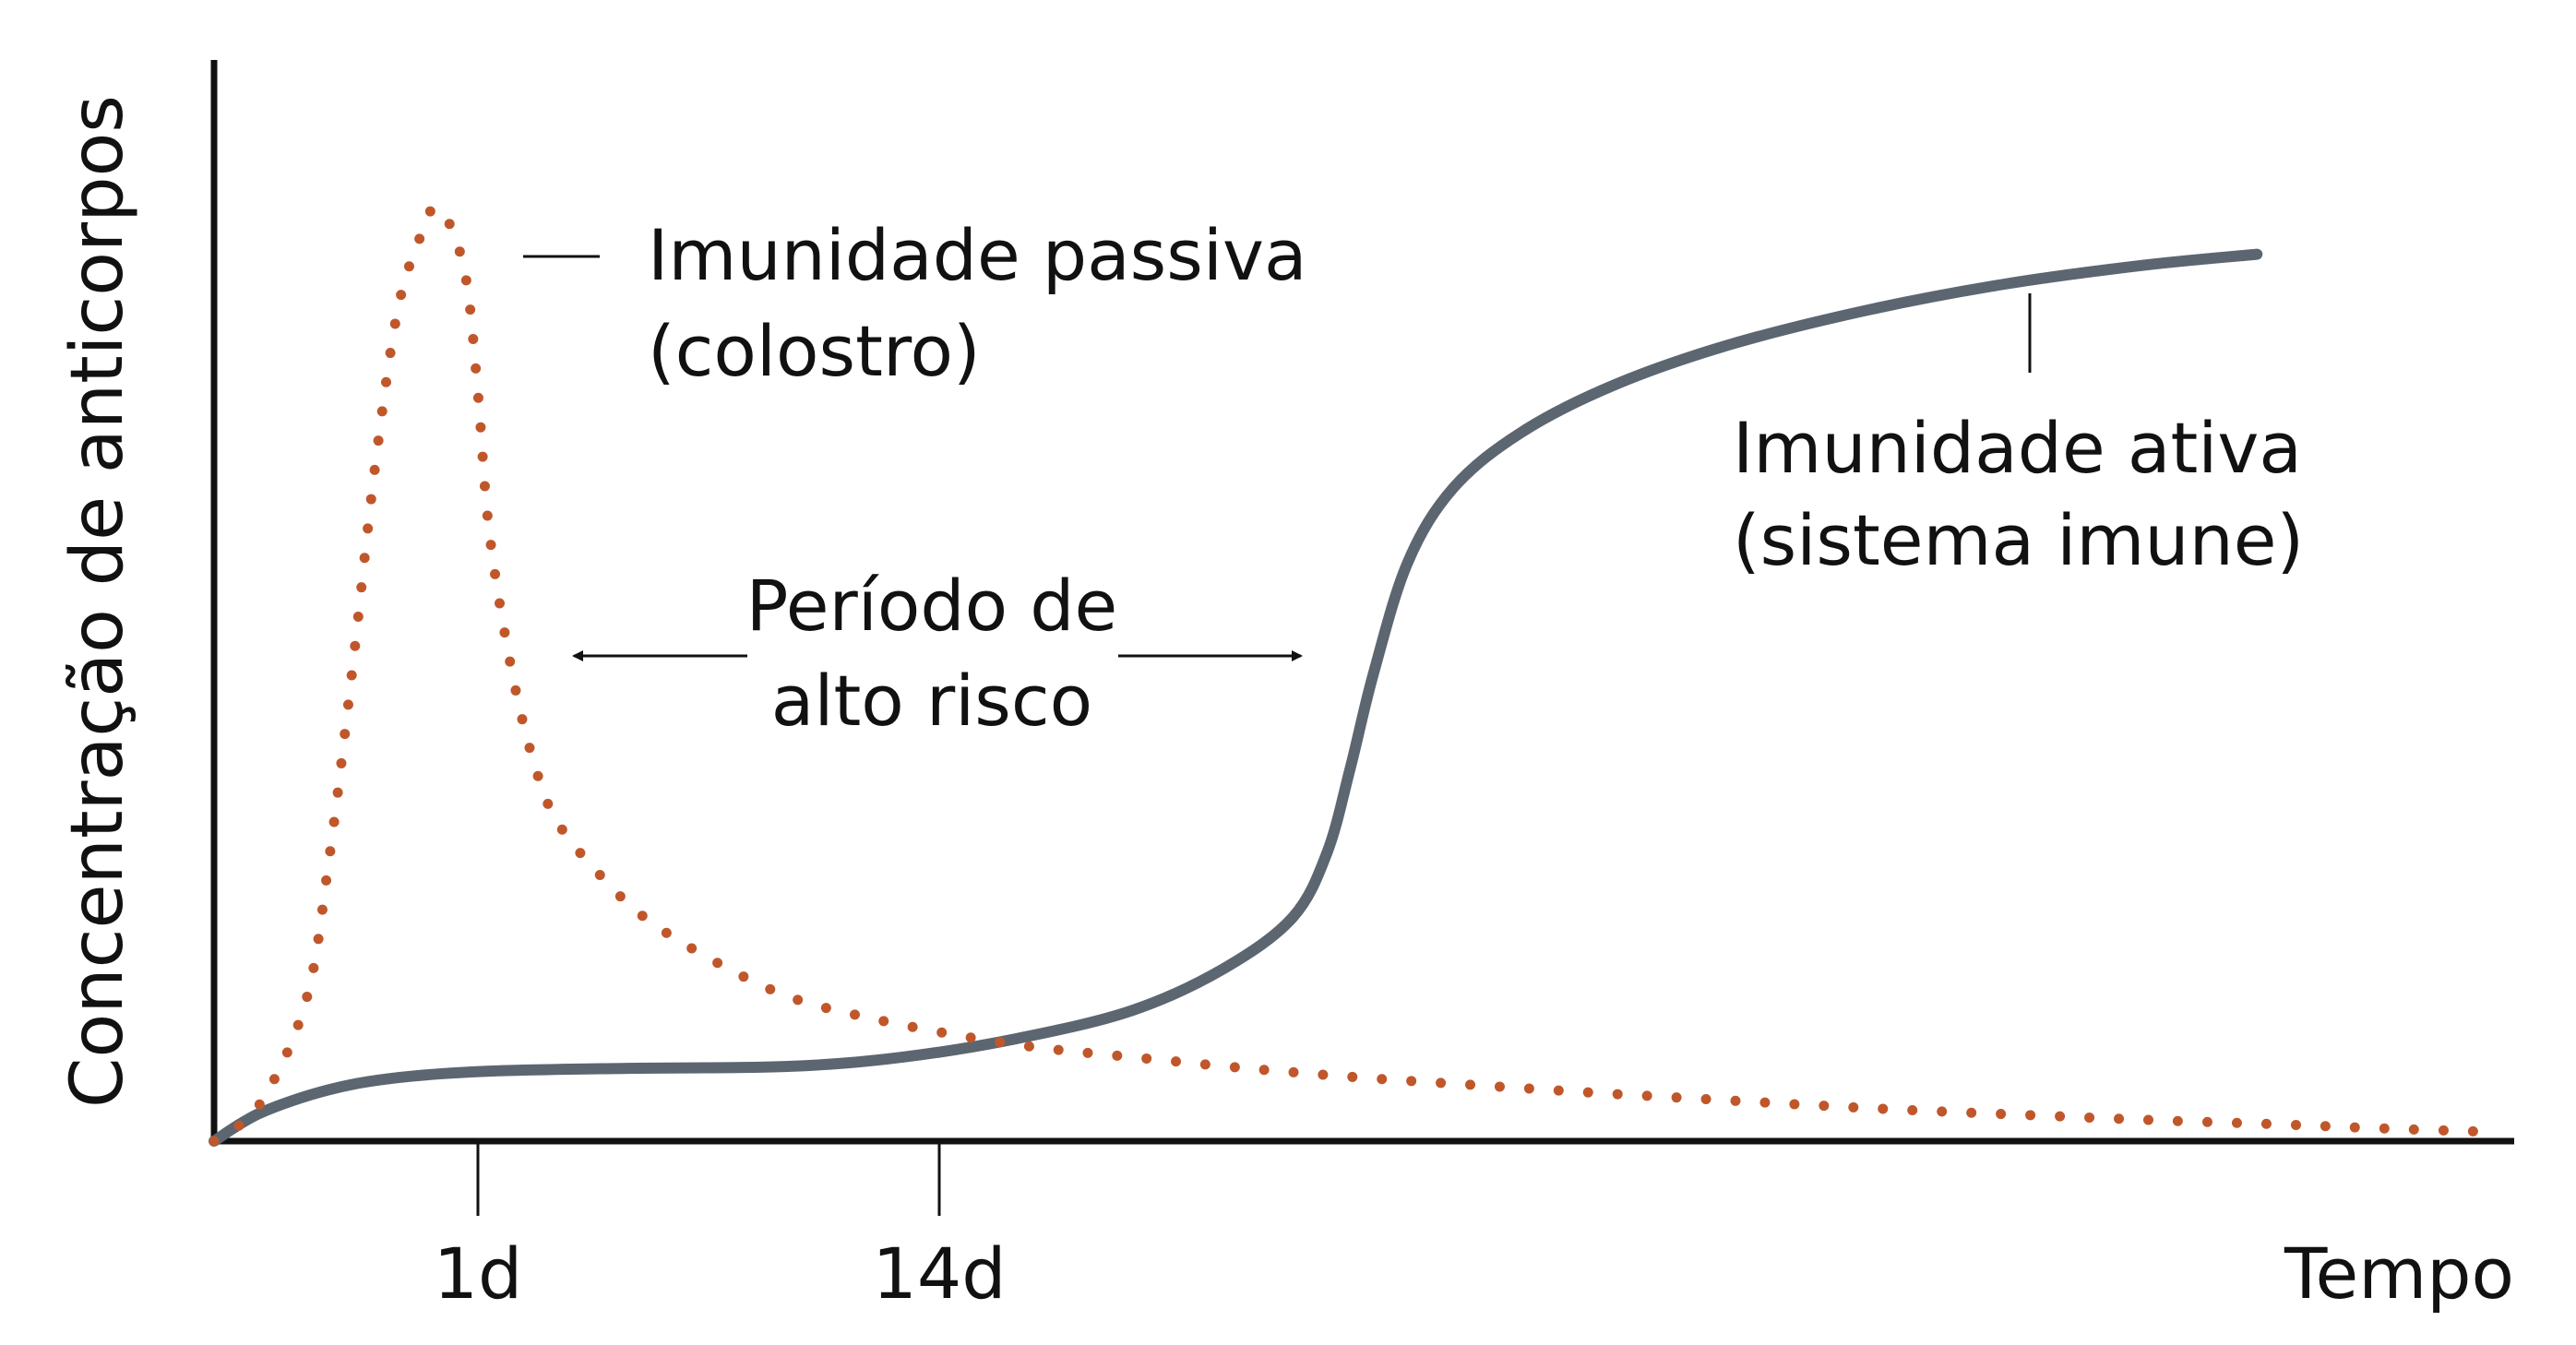 The image size is (2576, 1345). Describe the element at coordinates (479, 1273) in the screenshot. I see `x-tick-label-1d: 1d` at that location.